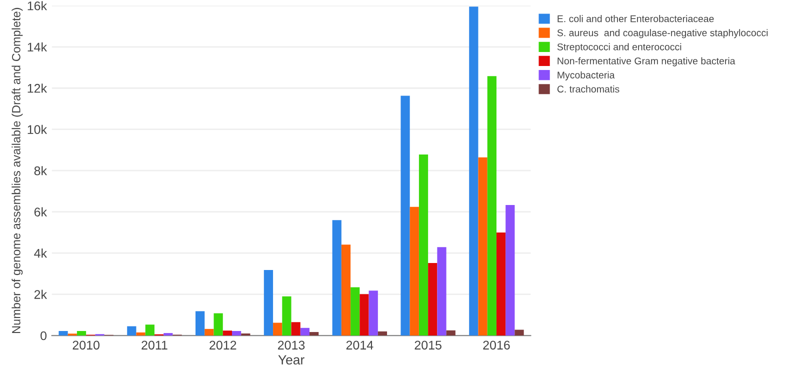  I want to click on y-tick-label: 14k, so click(38, 47).